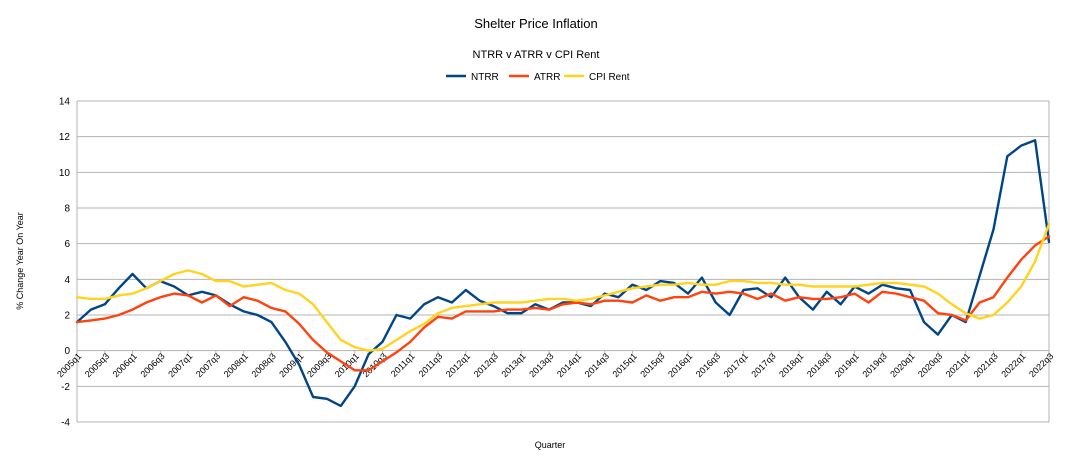  I want to click on y-tick-label: -2, so click(65, 387).